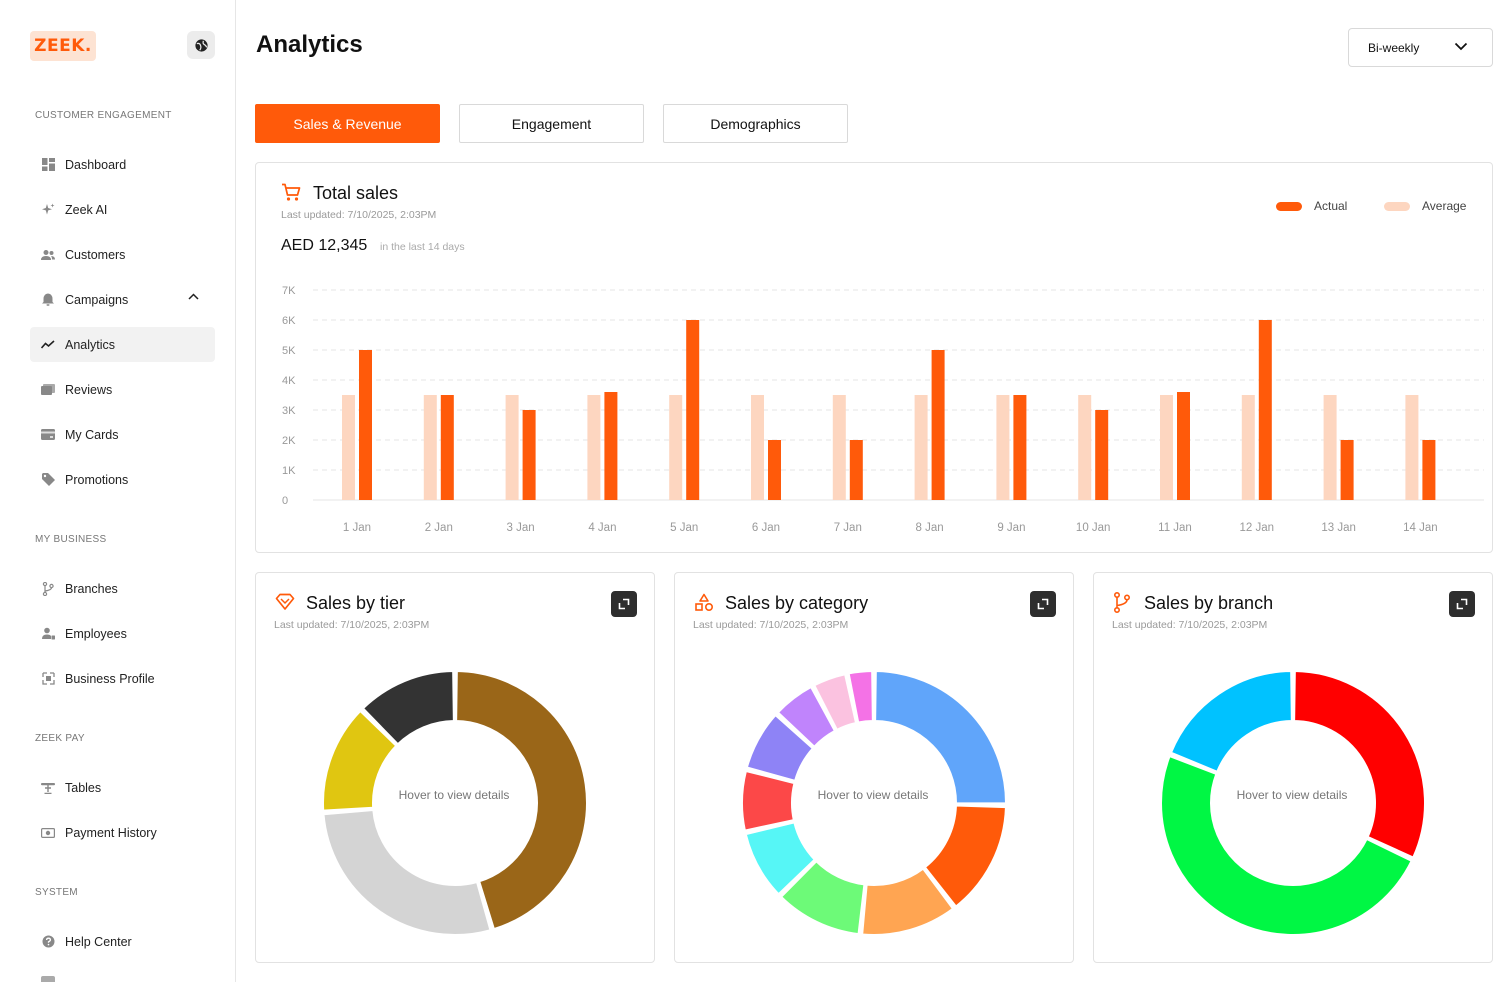  What do you see at coordinates (324, 245) in the screenshot?
I see `total-sales-amount: AED 12,345` at bounding box center [324, 245].